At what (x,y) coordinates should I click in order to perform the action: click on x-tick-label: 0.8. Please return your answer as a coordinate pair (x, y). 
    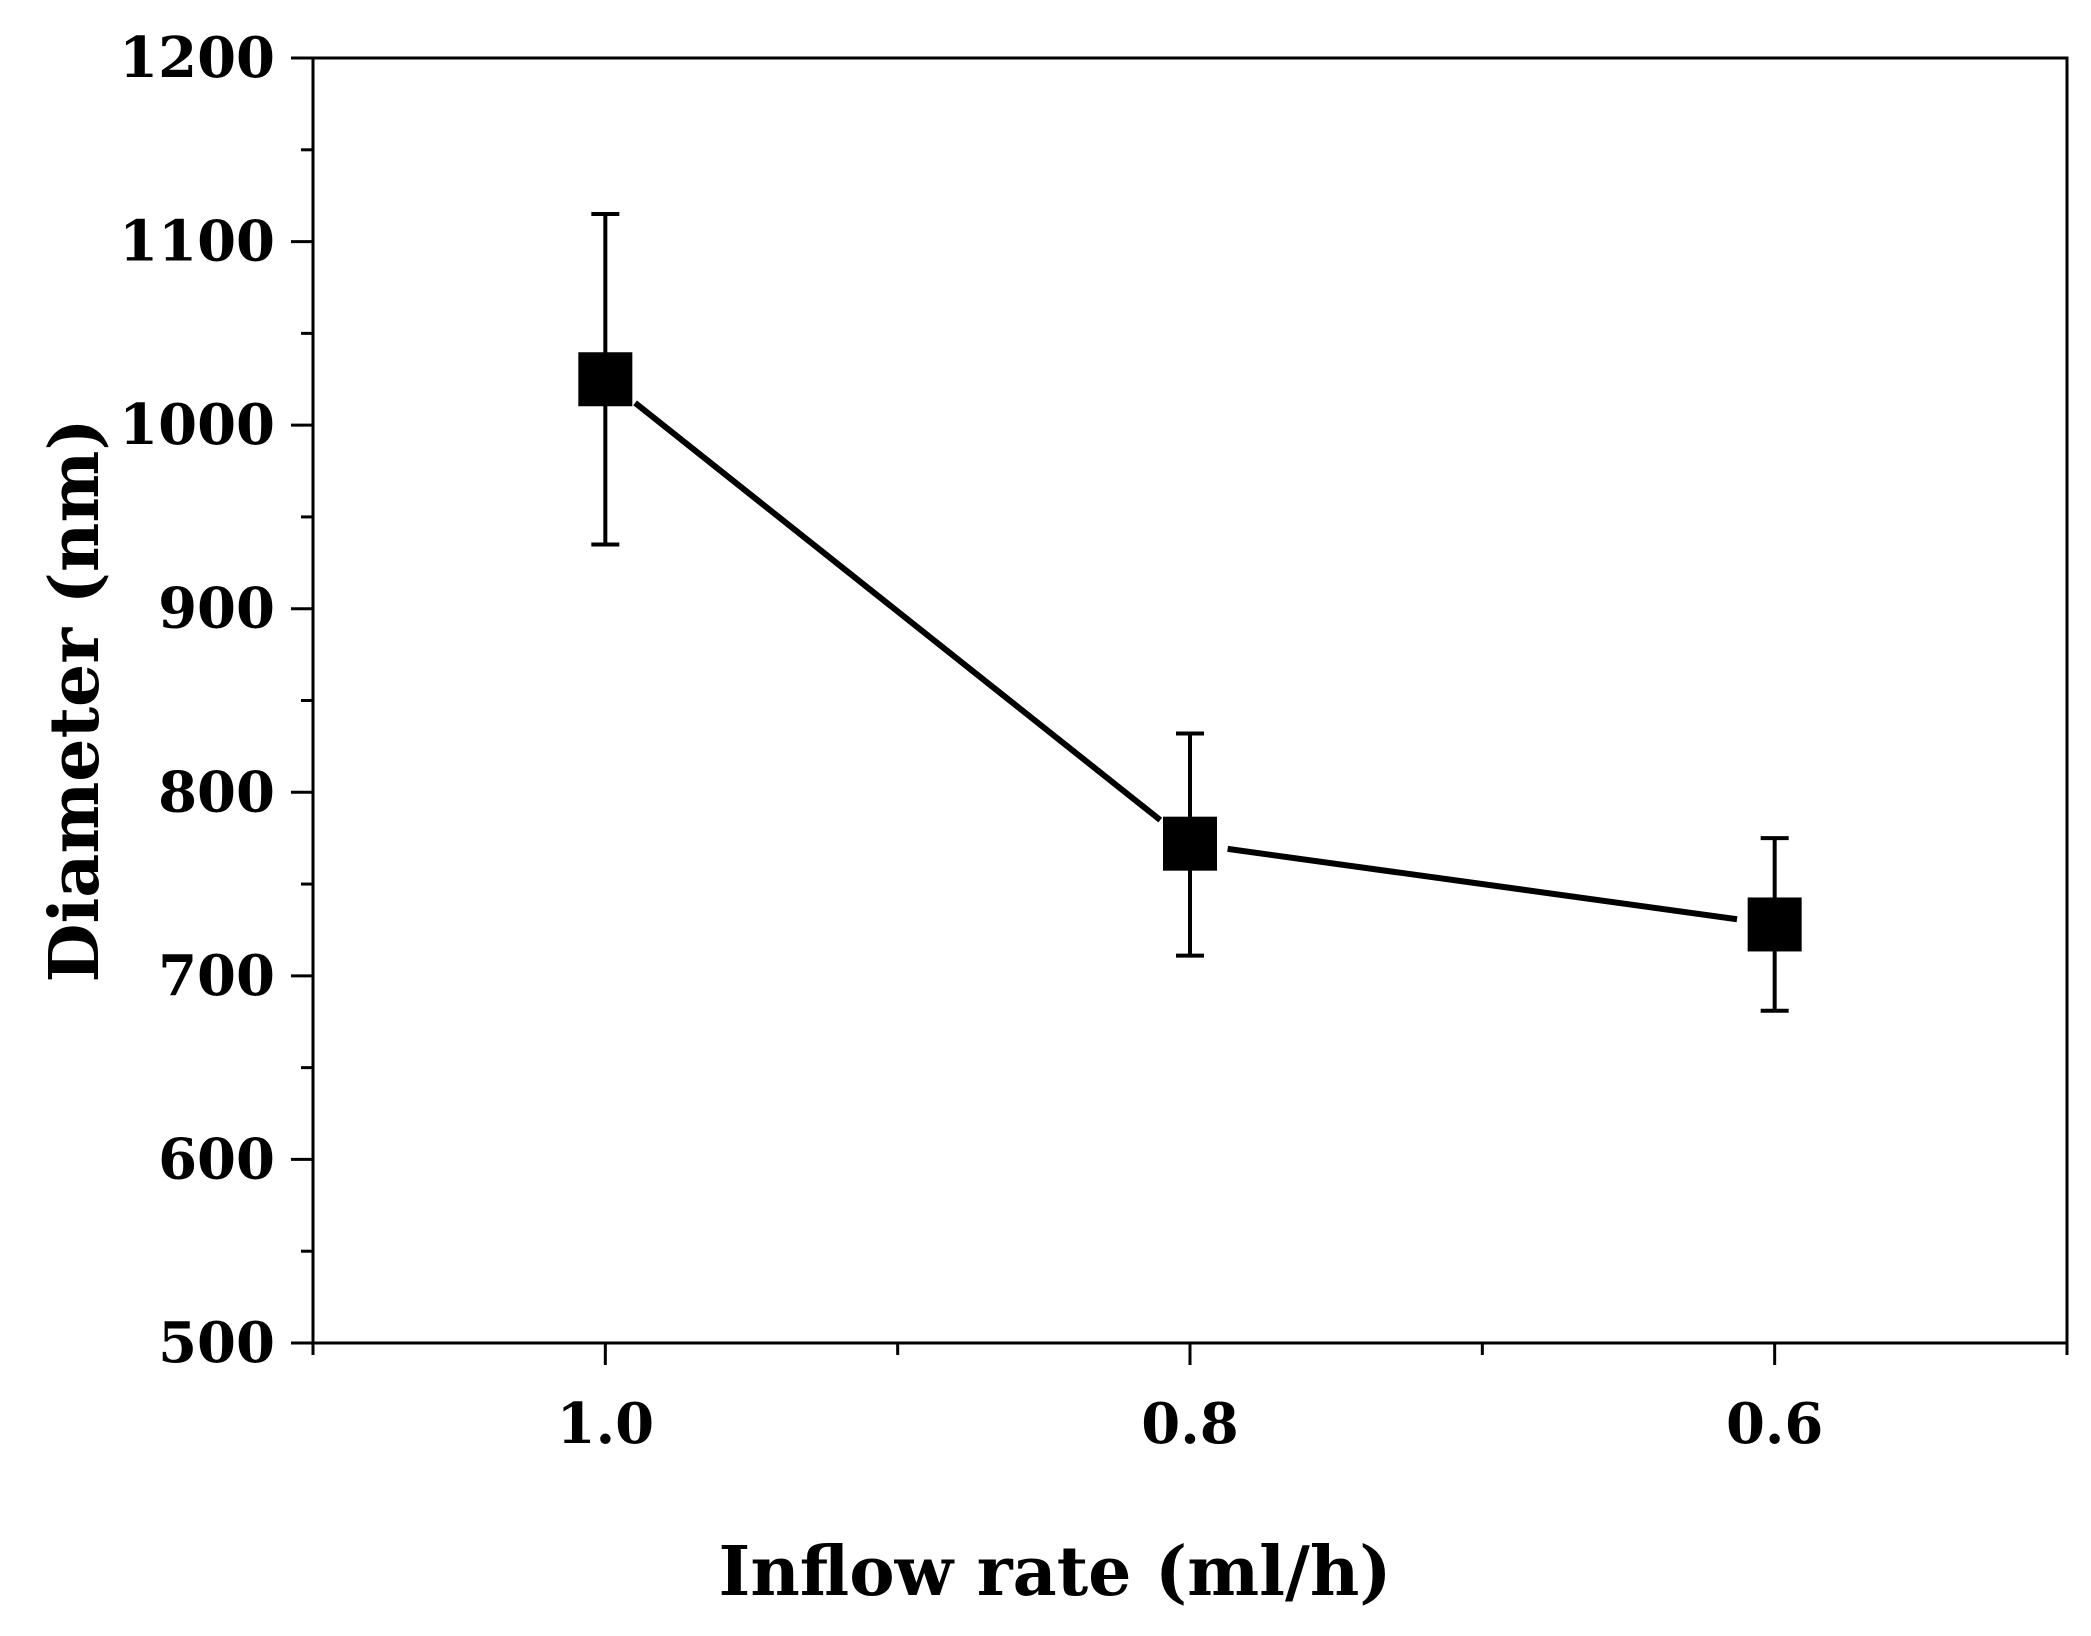
    Looking at the image, I should click on (1189, 1424).